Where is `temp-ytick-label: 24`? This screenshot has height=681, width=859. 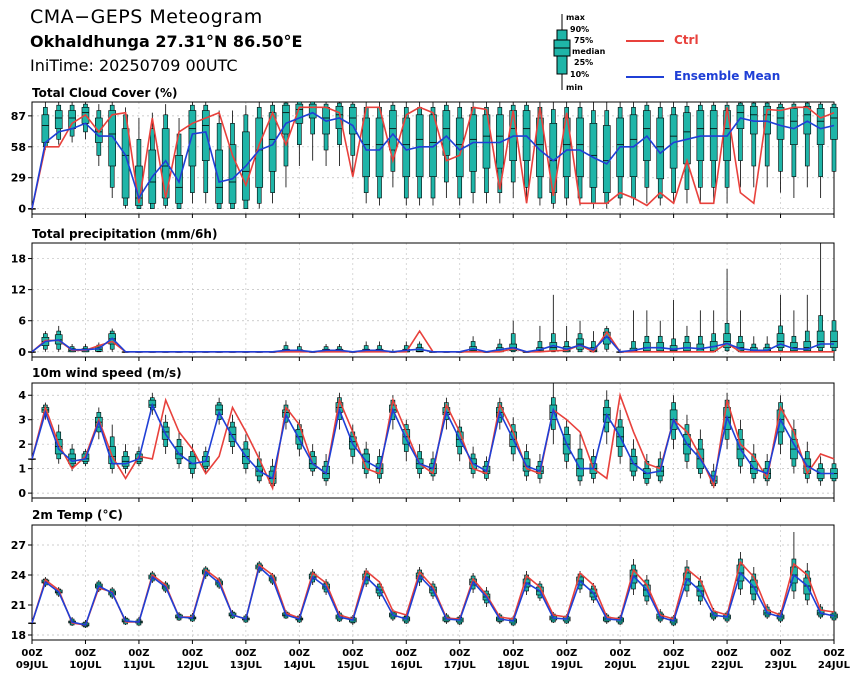
temp-ytick-label: 24 is located at coordinates (19, 575).